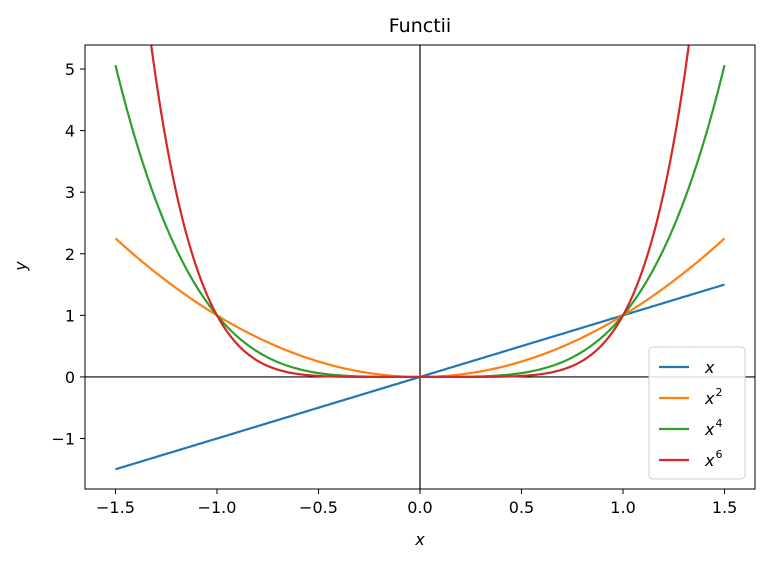 Image resolution: width=768 pixels, height=563 pixels. What do you see at coordinates (724, 507) in the screenshot?
I see `x-tick-label: 1.5` at bounding box center [724, 507].